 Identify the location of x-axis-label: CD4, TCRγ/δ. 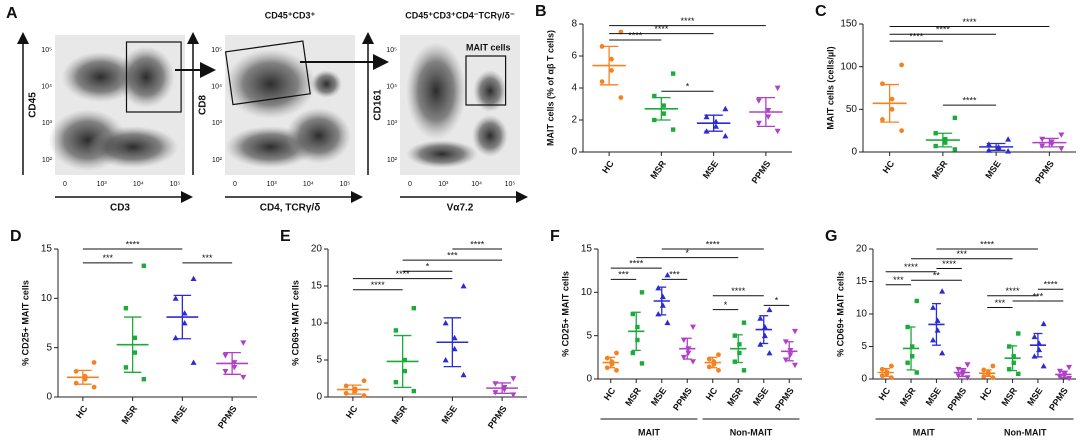
(290, 208).